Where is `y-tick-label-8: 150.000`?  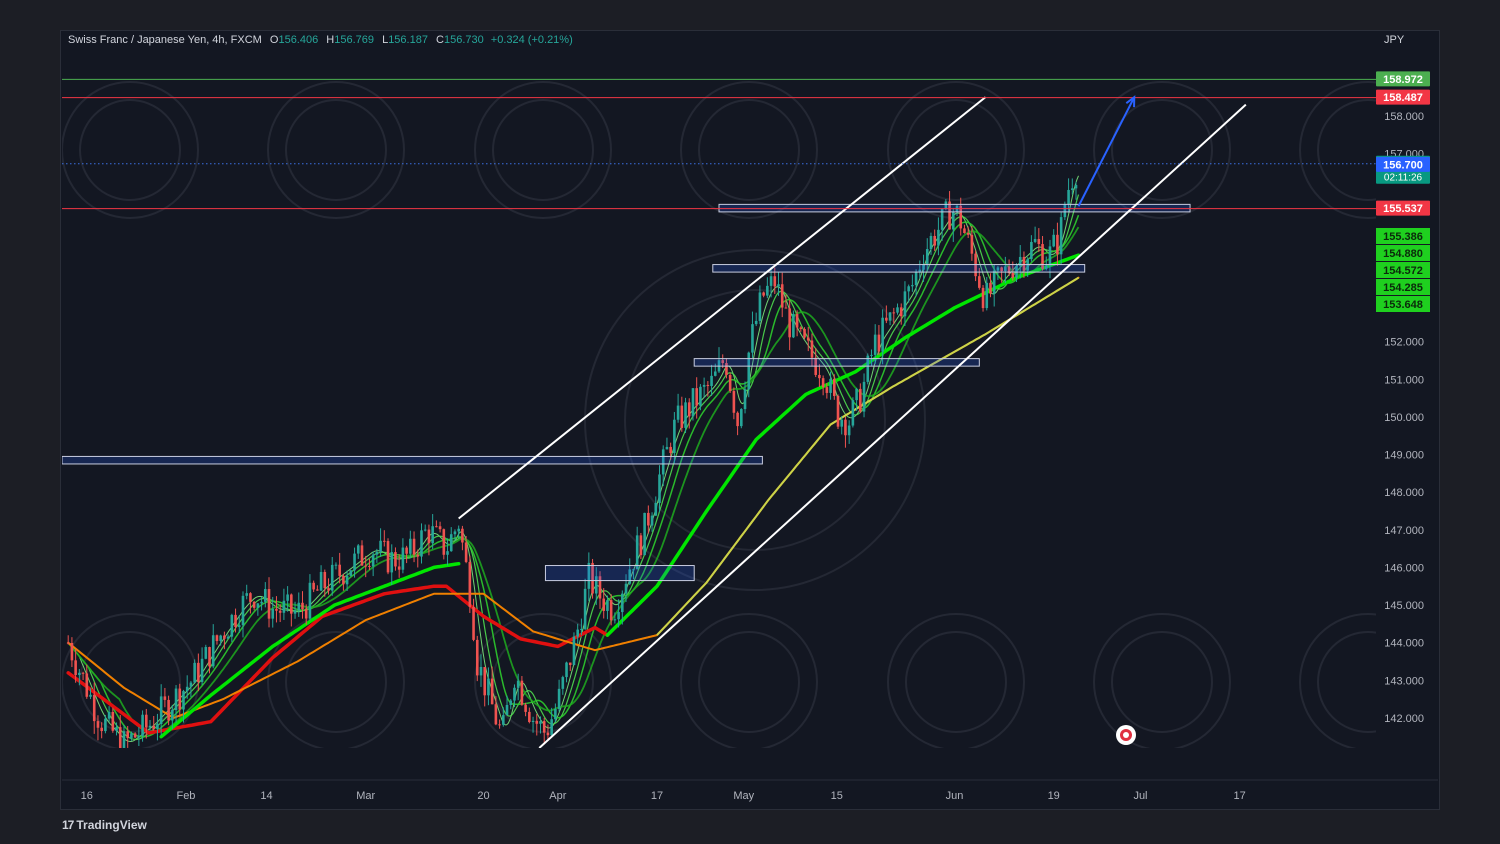
y-tick-label-8: 150.000 is located at coordinates (1404, 418).